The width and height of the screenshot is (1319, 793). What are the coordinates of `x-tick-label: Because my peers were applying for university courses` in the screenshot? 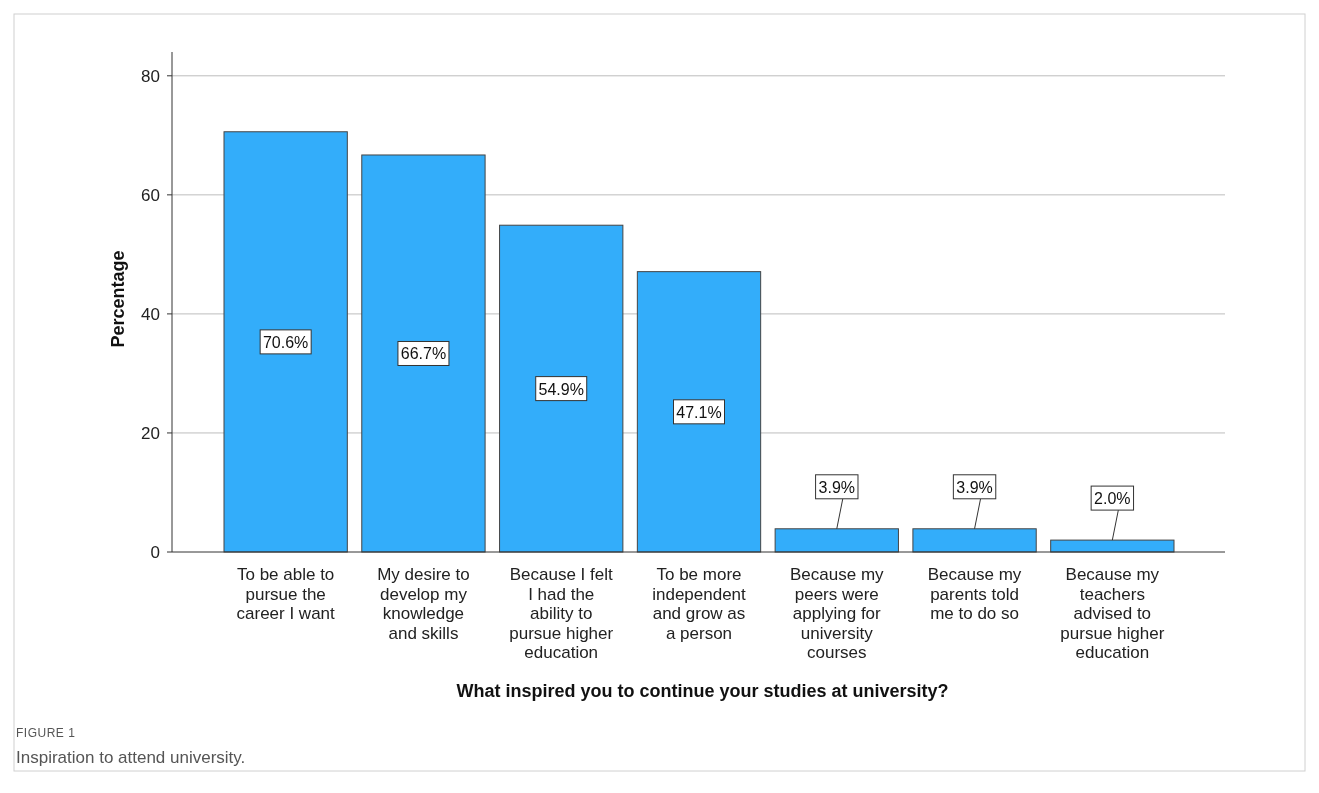 It's located at (837, 613).